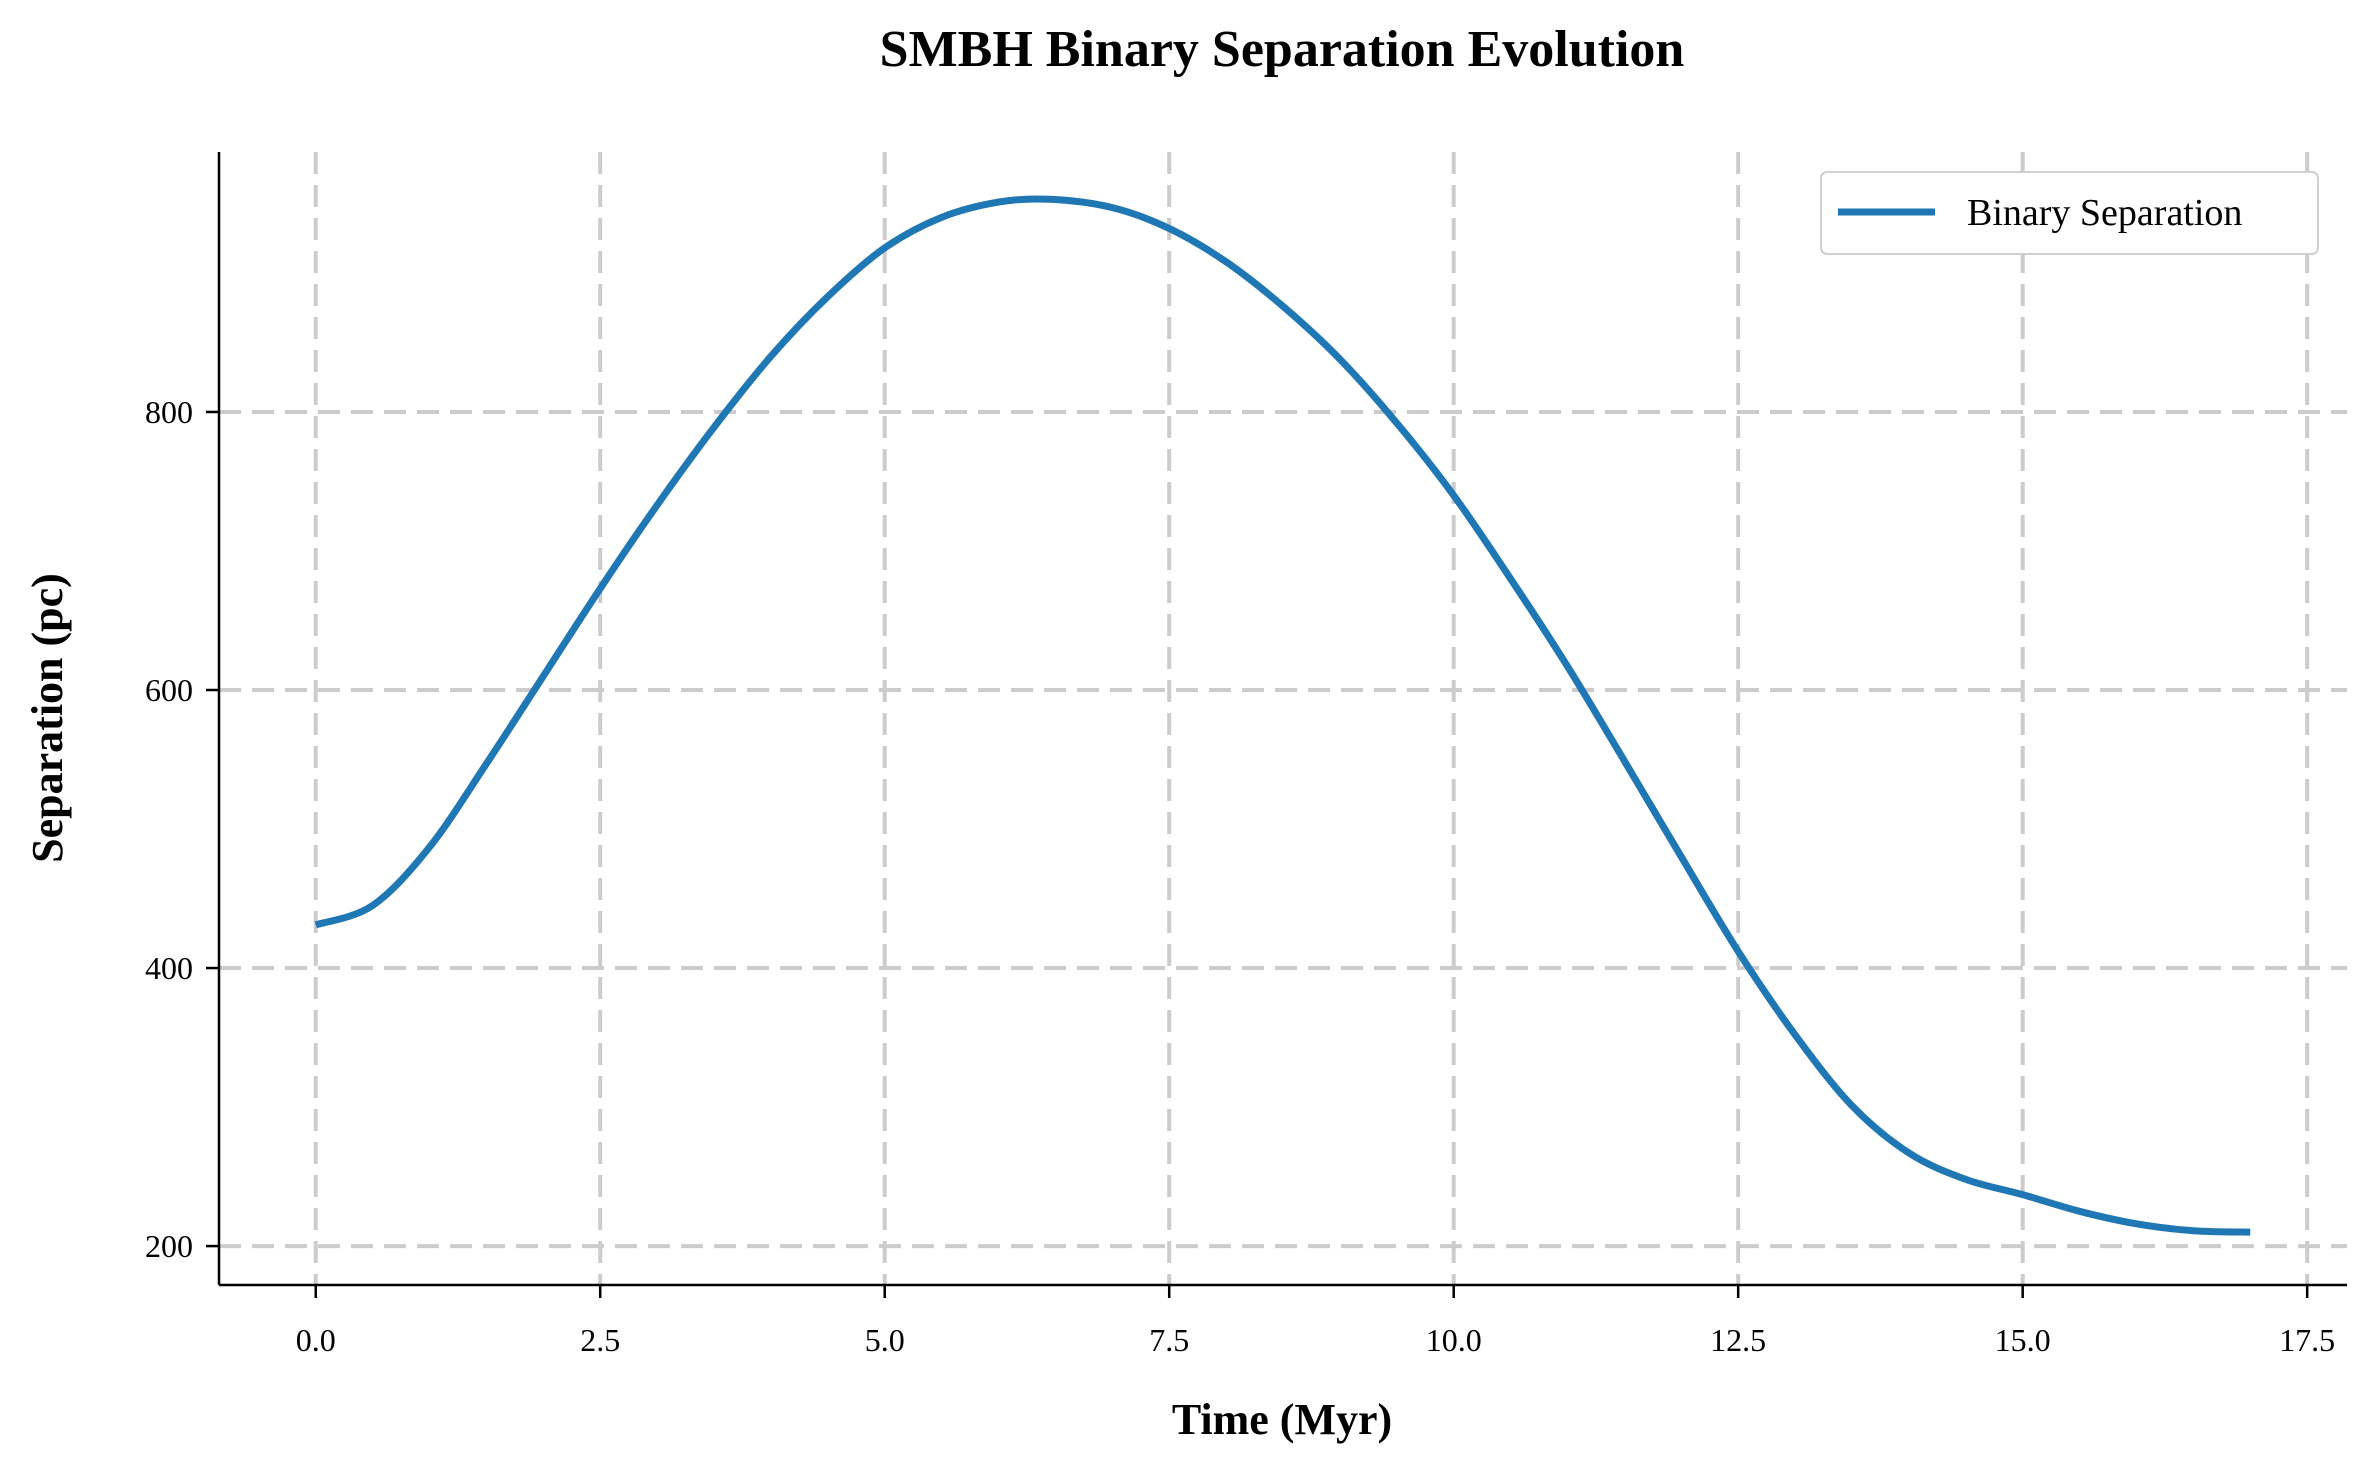 This screenshot has width=2365, height=1470. What do you see at coordinates (169, 412) in the screenshot?
I see `y-tick-label: 800` at bounding box center [169, 412].